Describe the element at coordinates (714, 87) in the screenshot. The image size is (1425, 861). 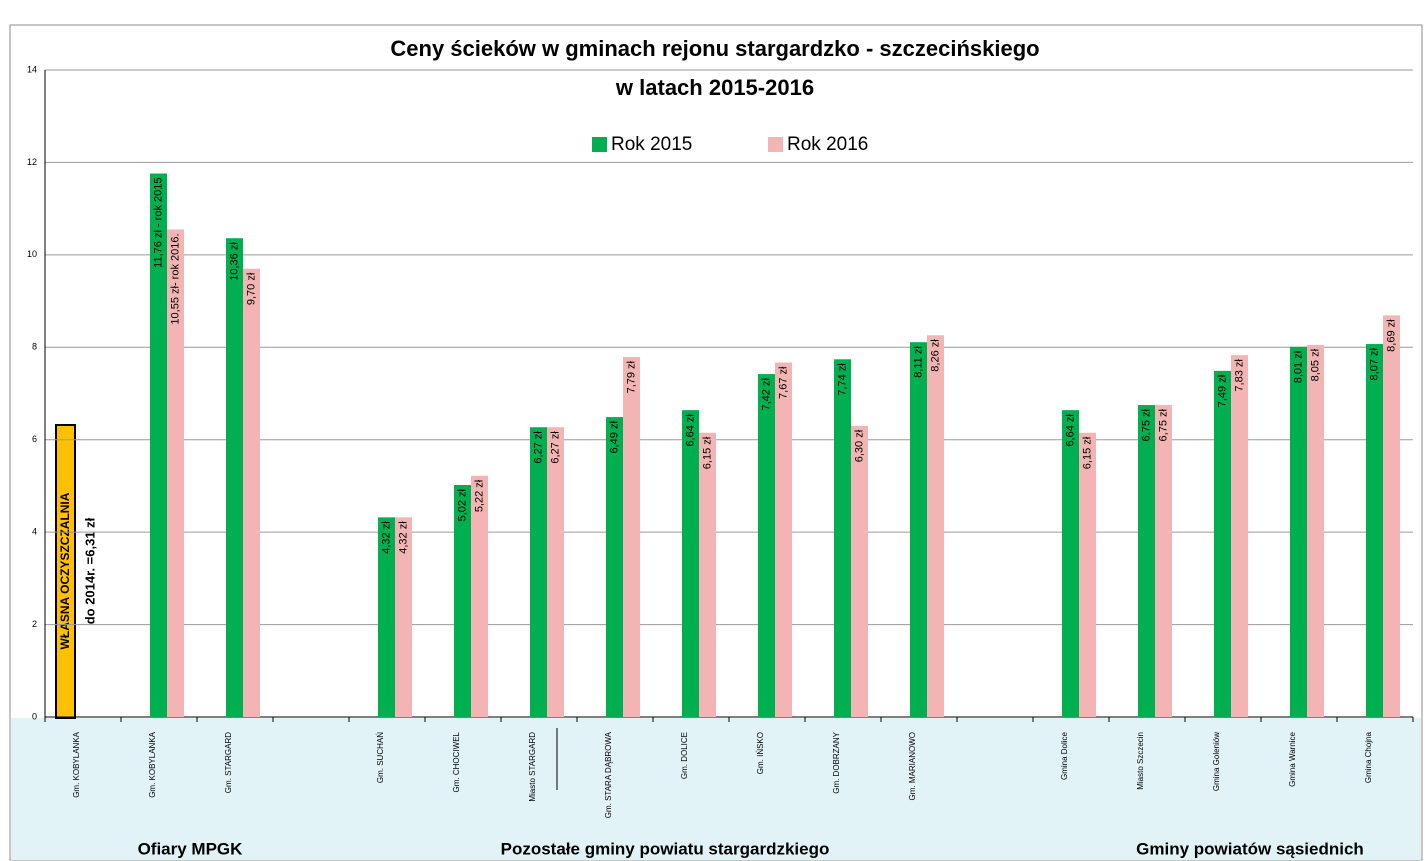
I see `chart-title: w latach 2015-2016` at that location.